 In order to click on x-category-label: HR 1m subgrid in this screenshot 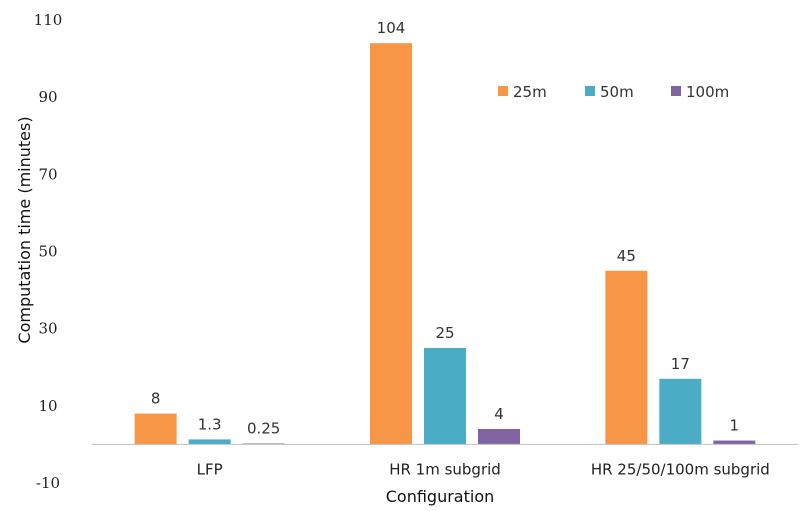, I will do `click(445, 469)`.